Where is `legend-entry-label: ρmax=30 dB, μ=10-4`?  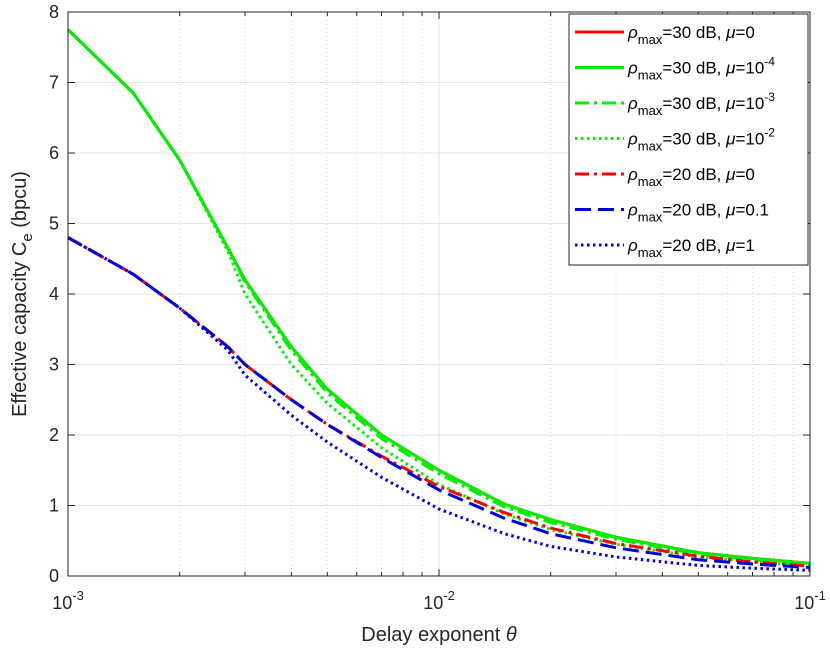 legend-entry-label: ρmax=30 dB, μ=10-4 is located at coordinates (701, 69).